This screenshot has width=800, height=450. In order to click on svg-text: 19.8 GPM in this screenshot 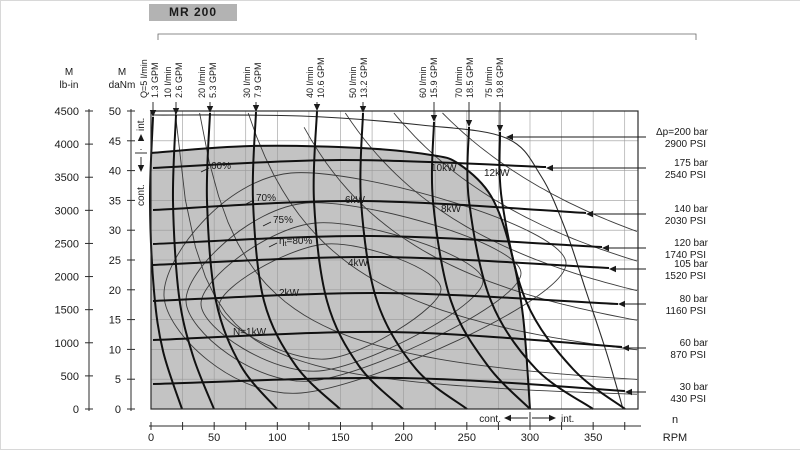, I will do `click(500, 77)`.